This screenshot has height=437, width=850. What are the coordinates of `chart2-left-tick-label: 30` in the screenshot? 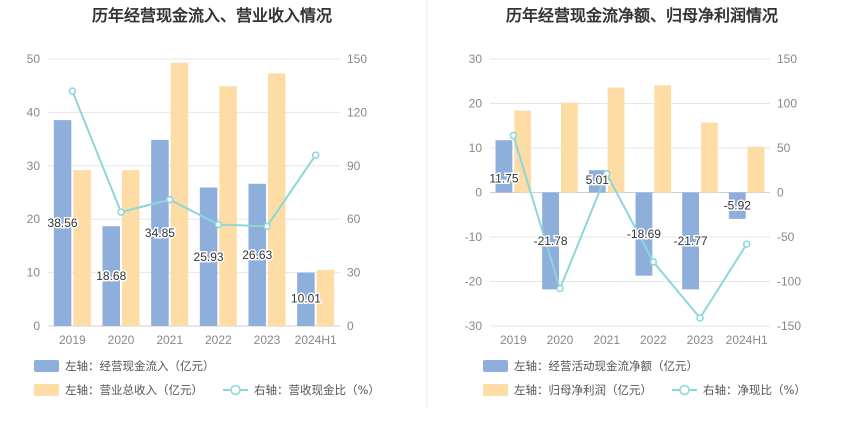 It's located at (476, 59).